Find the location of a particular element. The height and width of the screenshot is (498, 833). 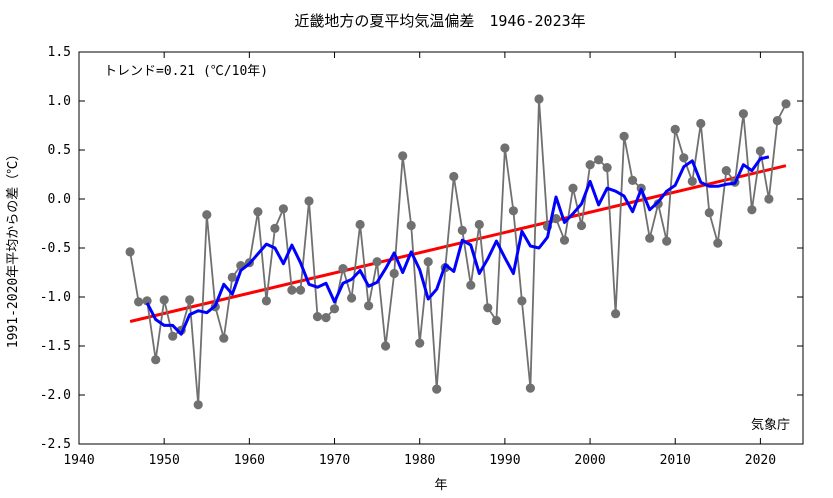

y-tick-label: -1.5 is located at coordinates (55, 346).